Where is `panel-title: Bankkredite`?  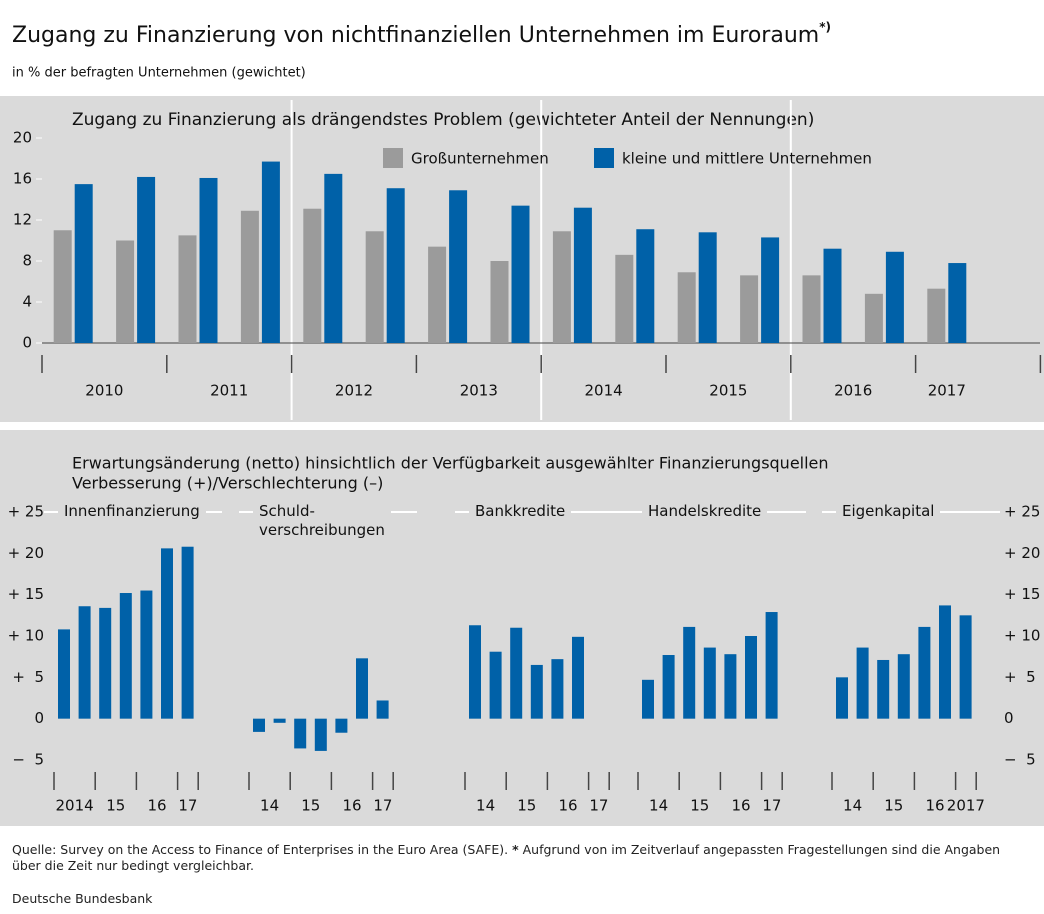
panel-title: Bankkredite is located at coordinates (520, 511).